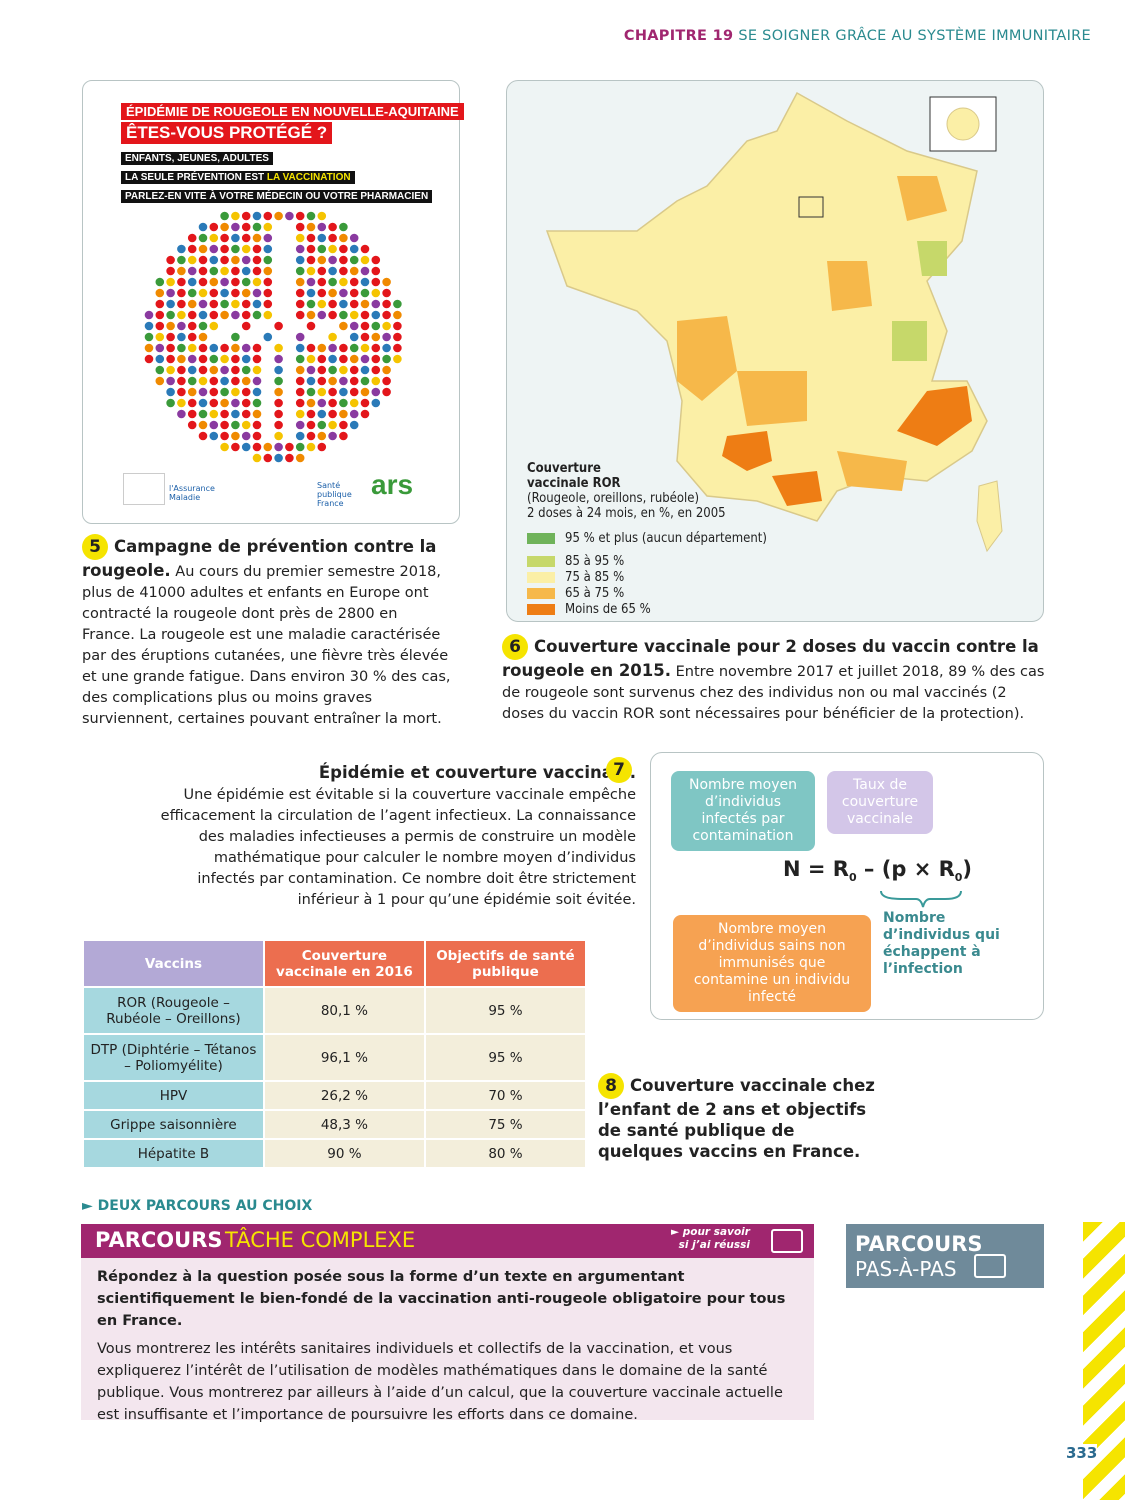 The height and width of the screenshot is (1500, 1125). What do you see at coordinates (958, 878) in the screenshot?
I see `formula-sub: 0` at bounding box center [958, 878].